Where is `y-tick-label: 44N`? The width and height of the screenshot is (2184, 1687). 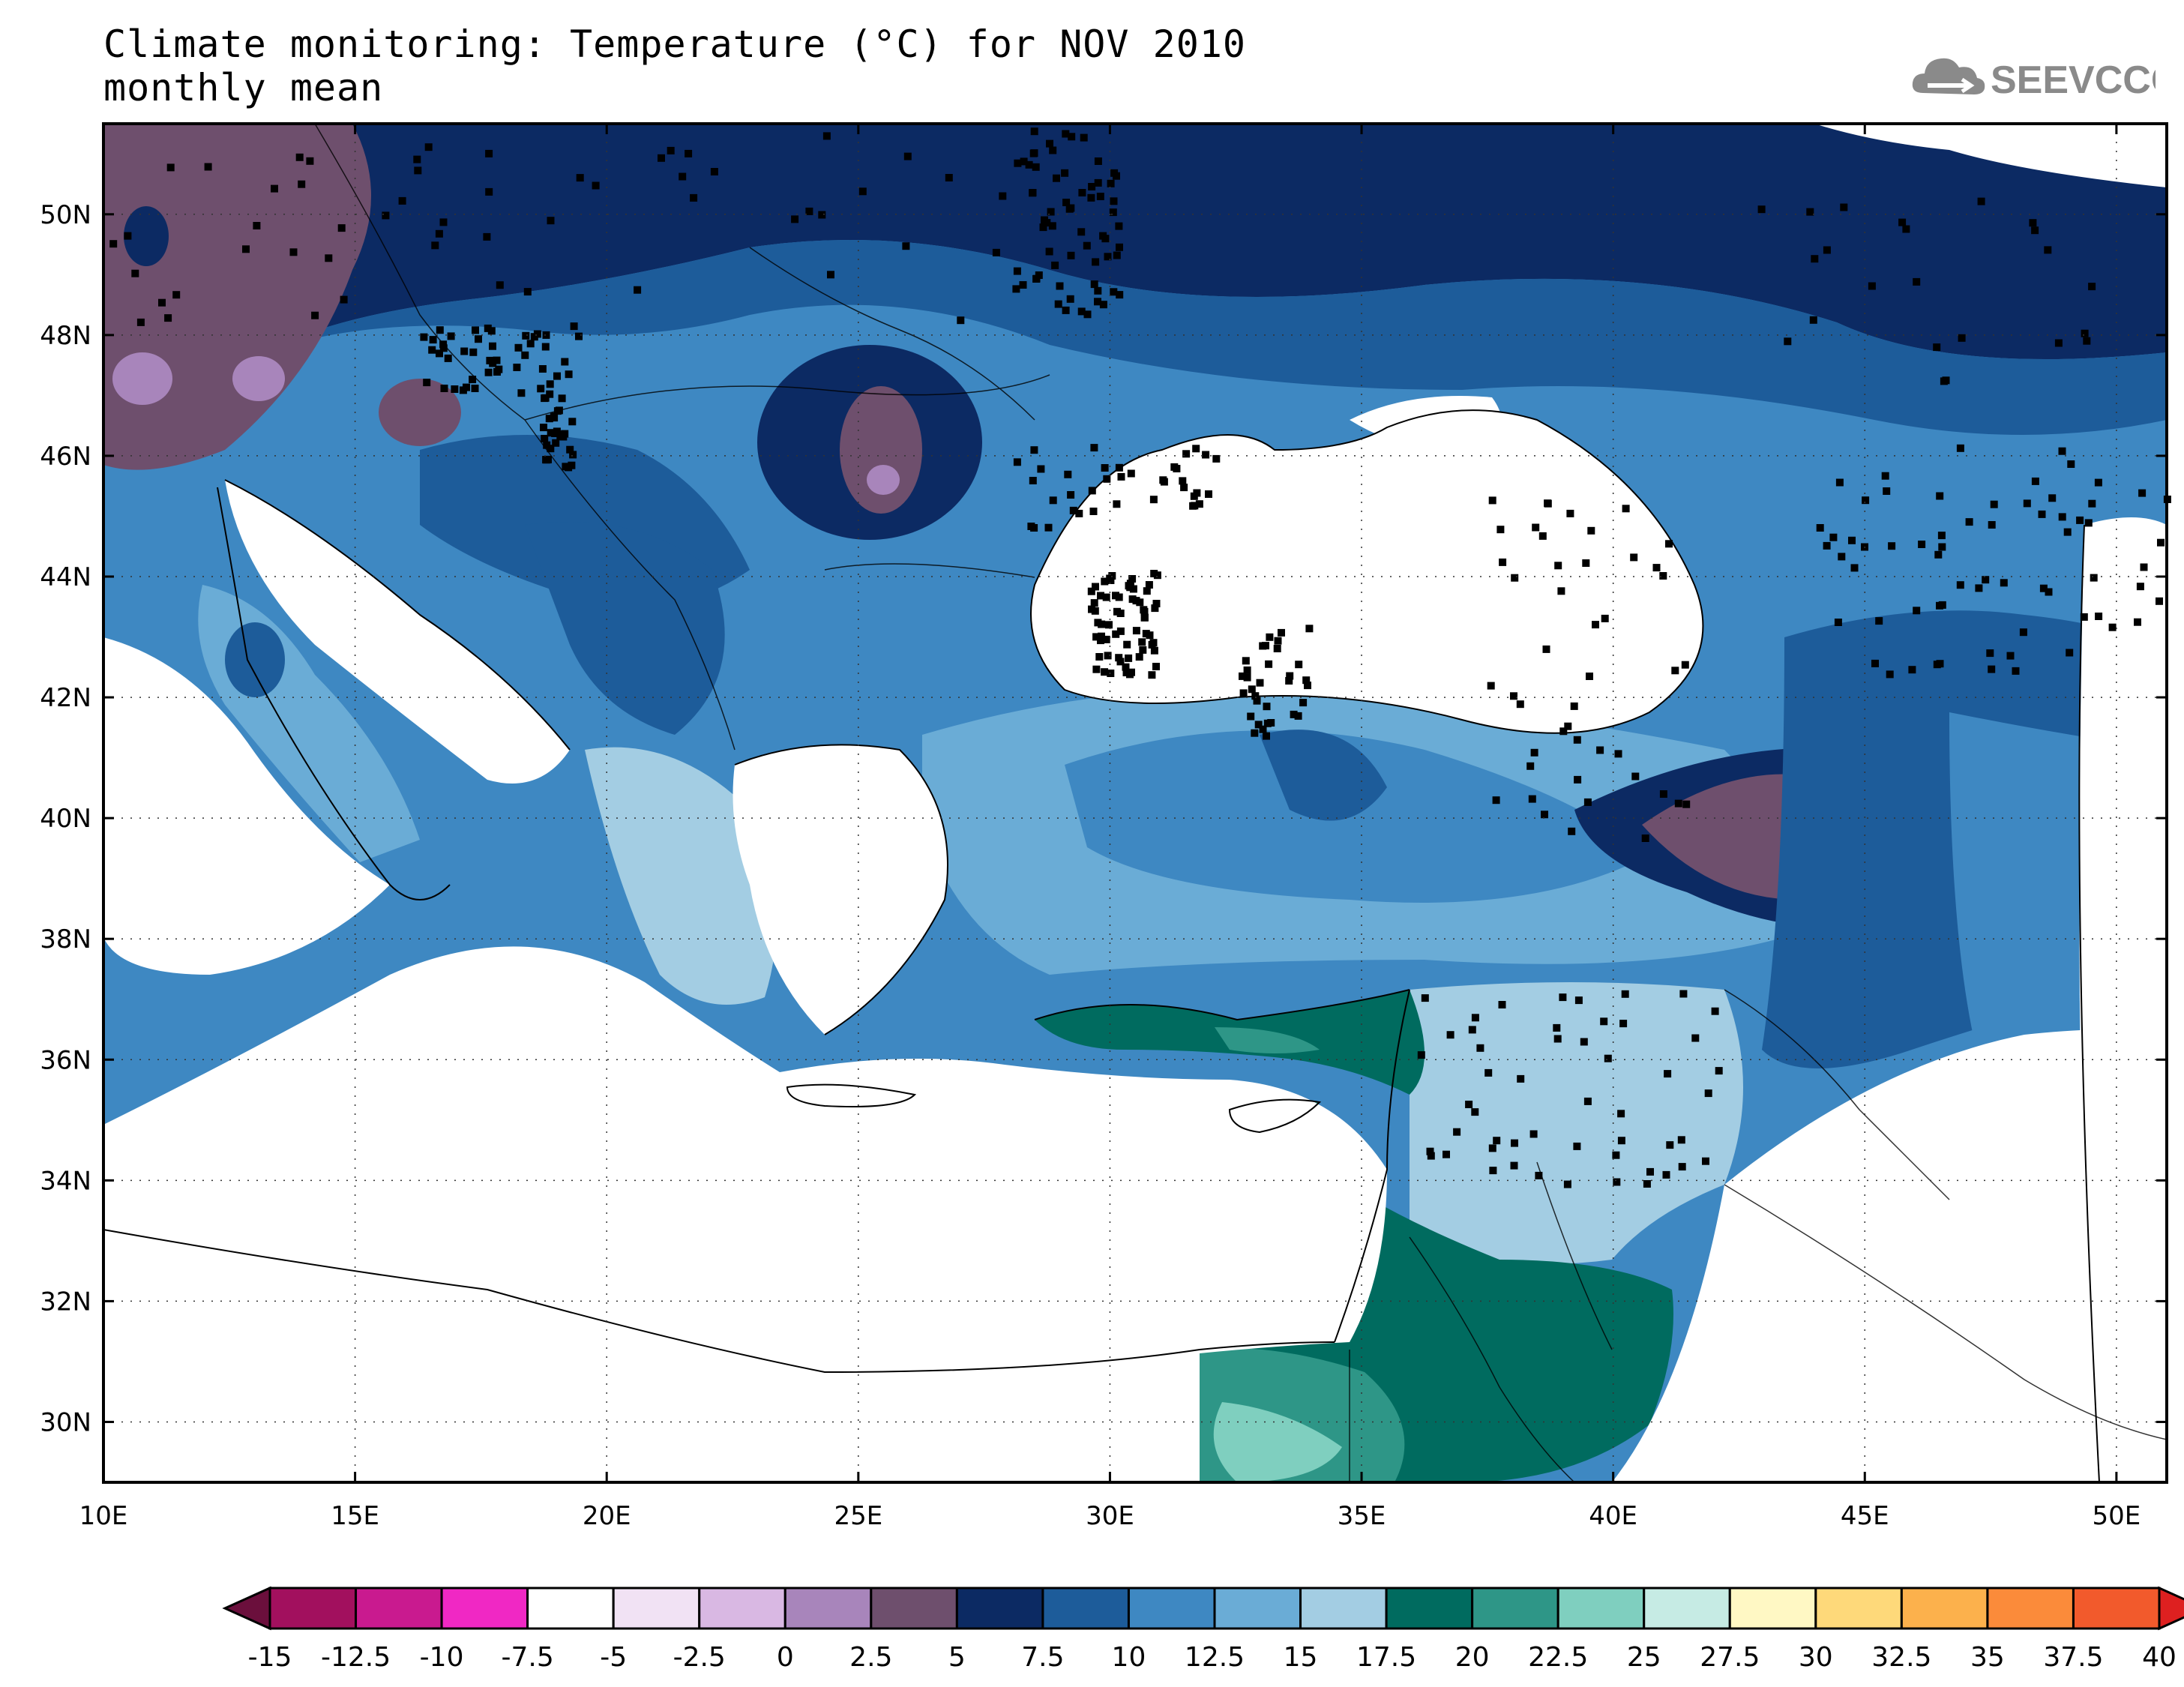
y-tick-label: 44N is located at coordinates (65, 577).